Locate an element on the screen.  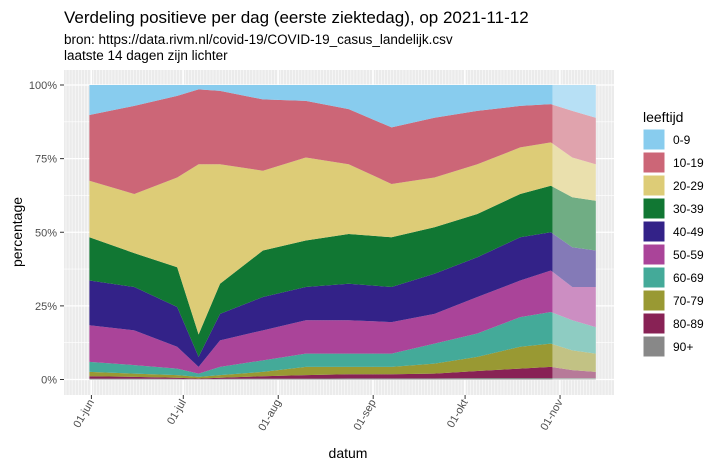
legend-title: leeftijd is located at coordinates (663, 117).